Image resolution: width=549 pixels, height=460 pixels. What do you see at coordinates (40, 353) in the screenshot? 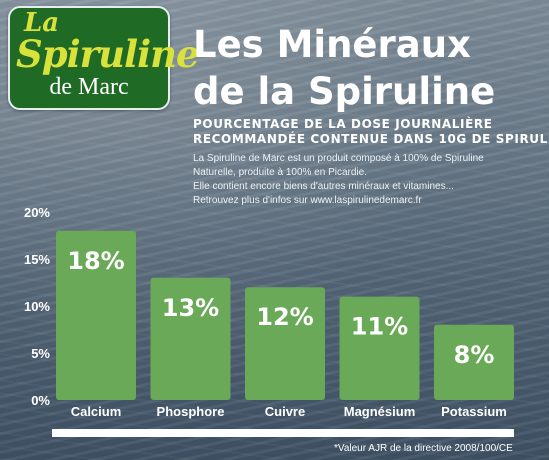
I see `y-tick-label: 5%` at bounding box center [40, 353].